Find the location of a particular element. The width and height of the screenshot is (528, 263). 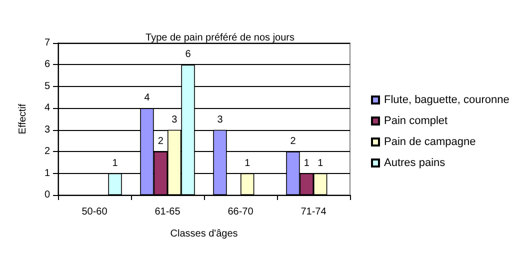

y-tick-label: 1 is located at coordinates (47, 173).